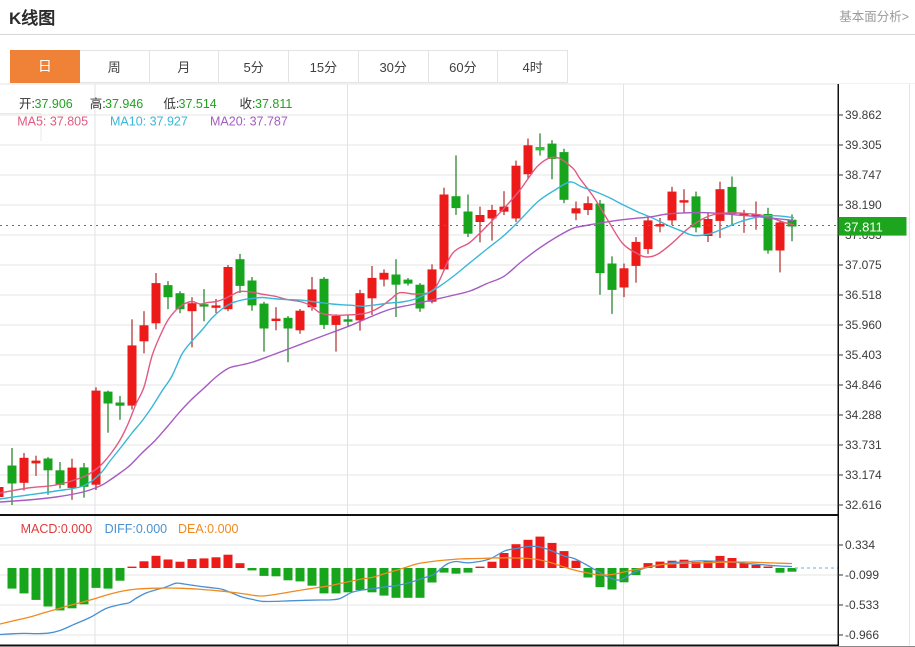 The width and height of the screenshot is (915, 647). Describe the element at coordinates (248, 104) in the screenshot. I see `svg-text: 收:` at that location.